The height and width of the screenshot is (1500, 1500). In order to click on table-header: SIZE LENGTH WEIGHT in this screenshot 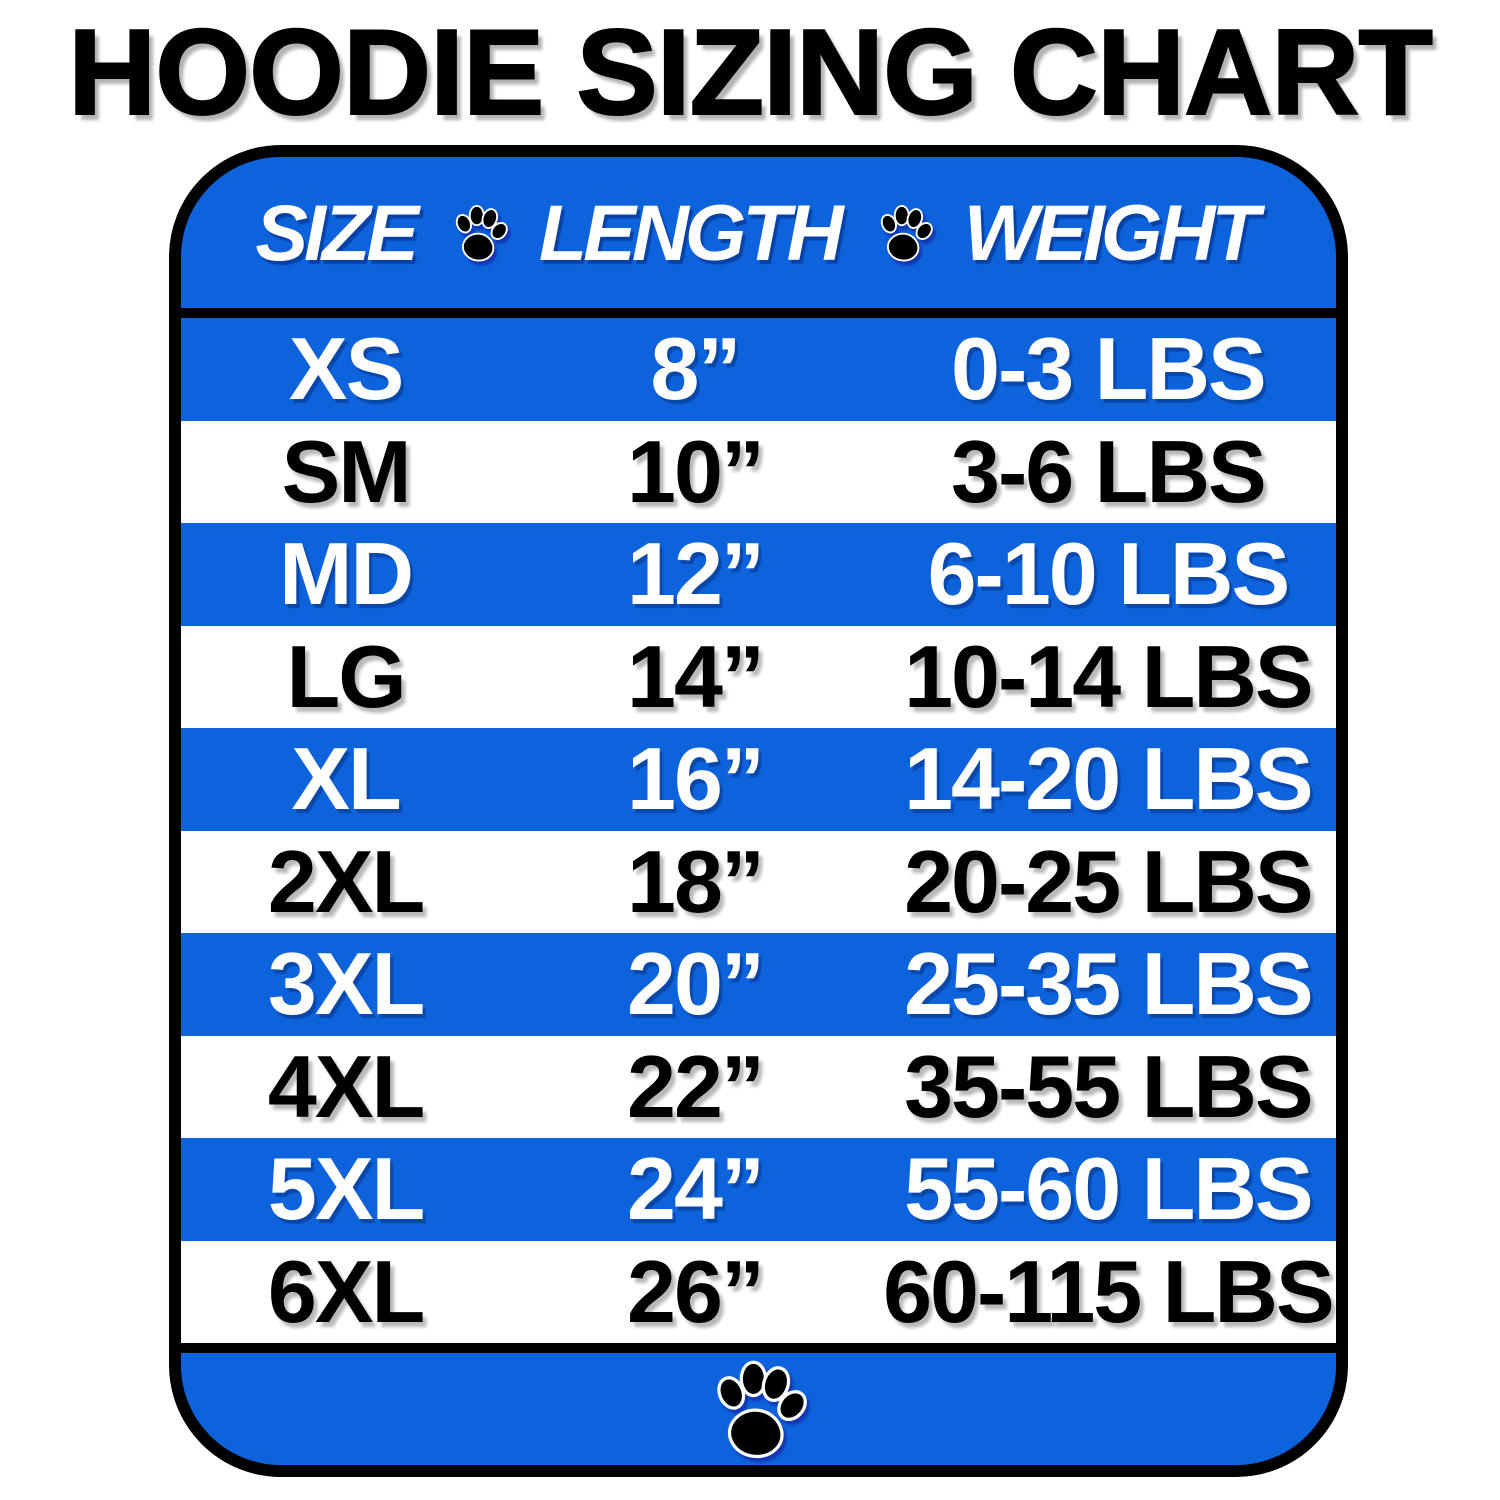, I will do `click(758, 232)`.